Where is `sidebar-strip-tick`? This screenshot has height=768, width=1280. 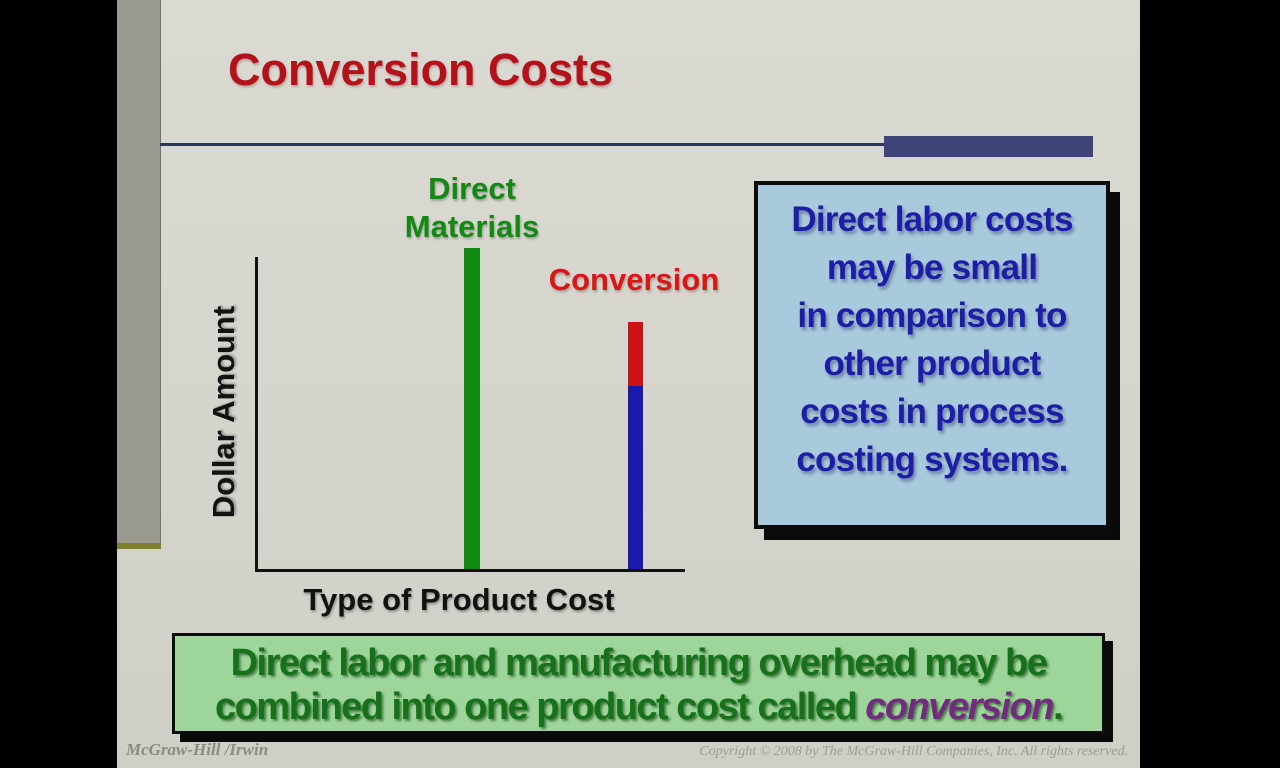
sidebar-strip-tick is located at coordinates (139, 546).